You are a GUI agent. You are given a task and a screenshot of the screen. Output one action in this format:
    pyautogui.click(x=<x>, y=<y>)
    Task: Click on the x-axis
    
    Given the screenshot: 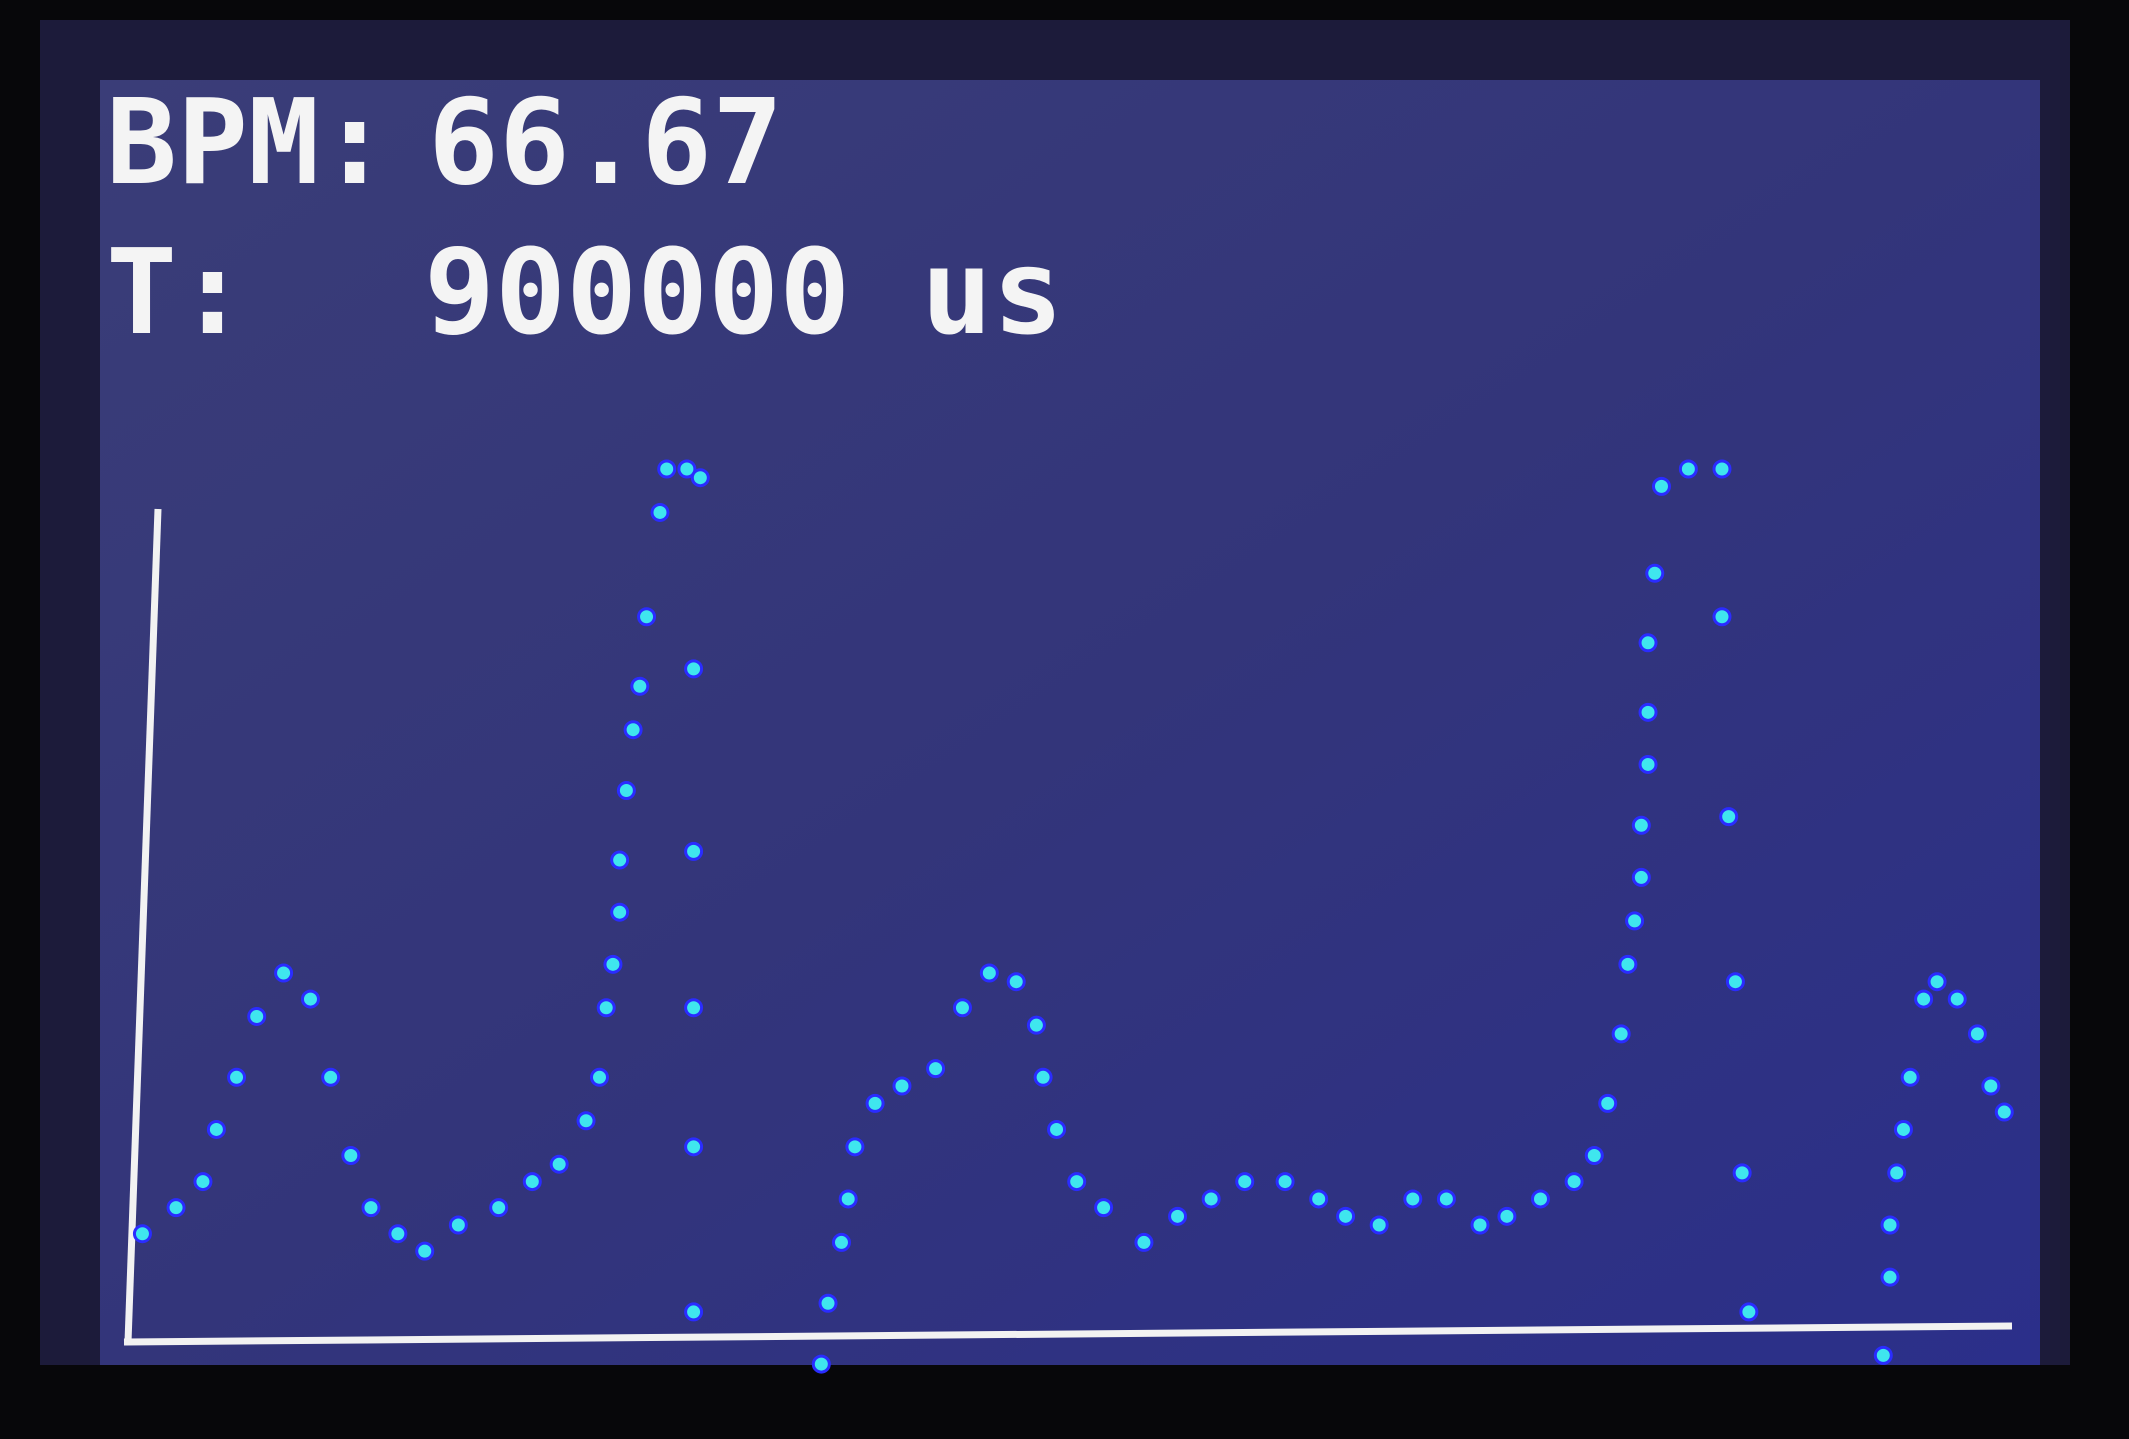 What is the action you would take?
    pyautogui.click(x=1068, y=1334)
    